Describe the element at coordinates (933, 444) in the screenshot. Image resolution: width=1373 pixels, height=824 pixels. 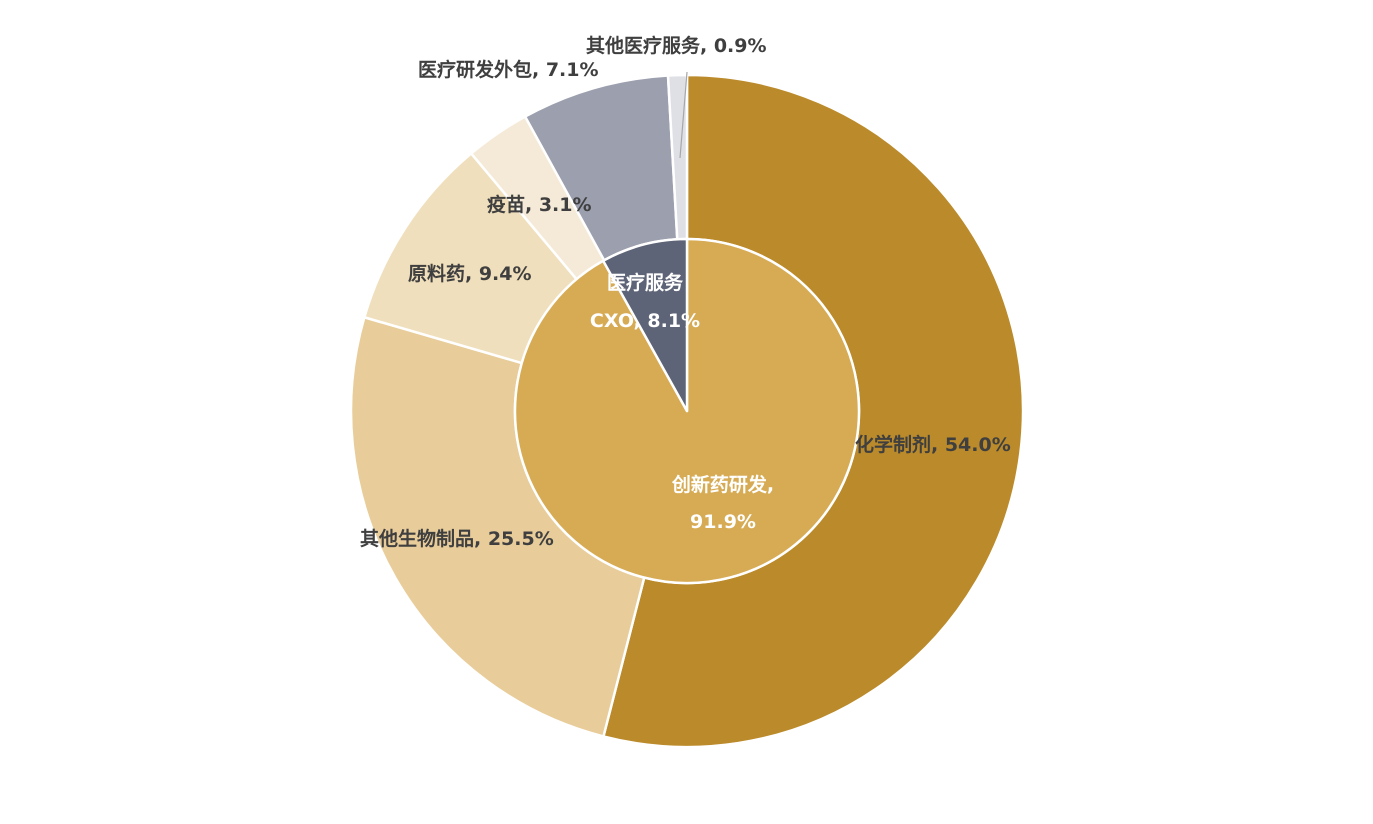
I see `outer-label-chemical: 化学制剂, 54.0%` at that location.